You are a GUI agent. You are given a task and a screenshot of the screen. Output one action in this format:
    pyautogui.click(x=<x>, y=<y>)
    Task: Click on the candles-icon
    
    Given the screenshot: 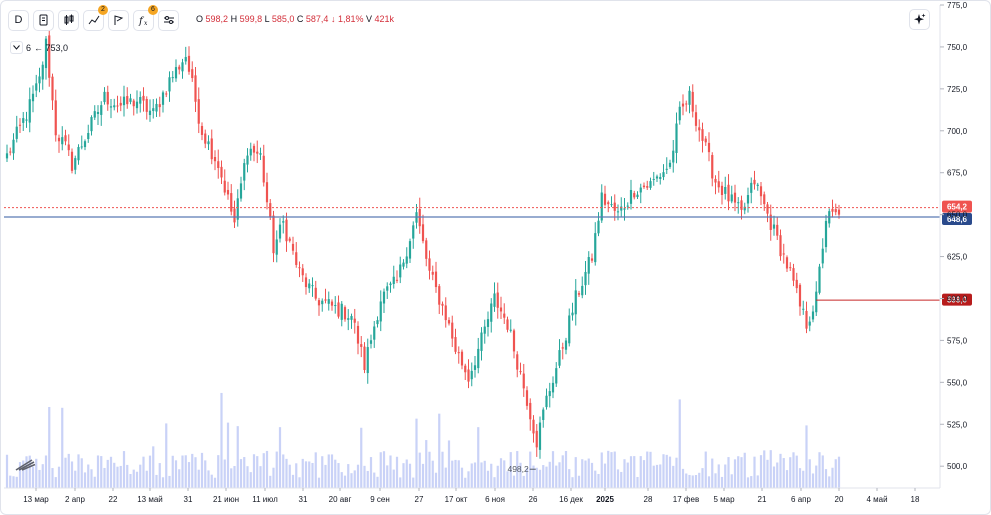 What is the action you would take?
    pyautogui.click(x=68, y=19)
    